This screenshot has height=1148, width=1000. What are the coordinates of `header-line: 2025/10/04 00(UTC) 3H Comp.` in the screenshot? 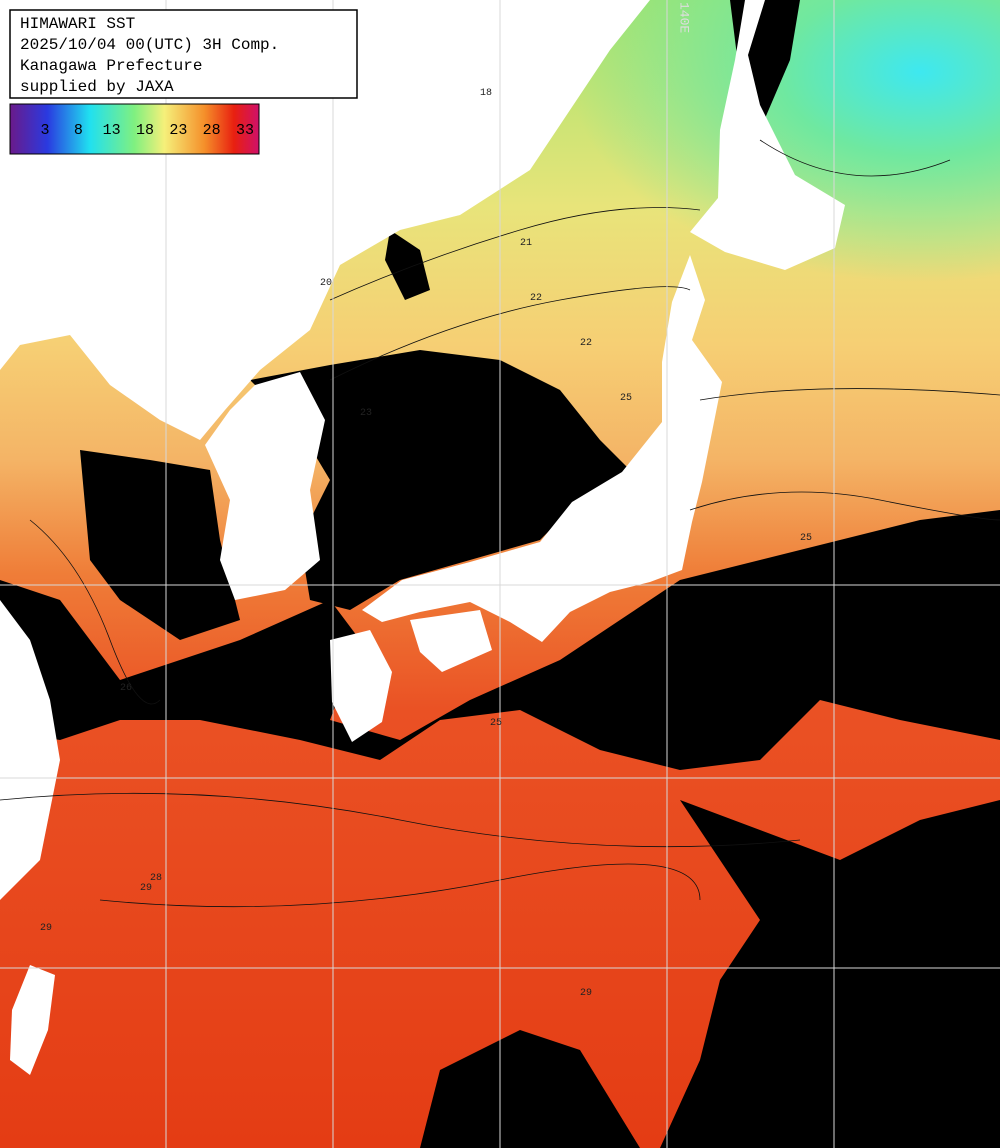 It's located at (149, 45).